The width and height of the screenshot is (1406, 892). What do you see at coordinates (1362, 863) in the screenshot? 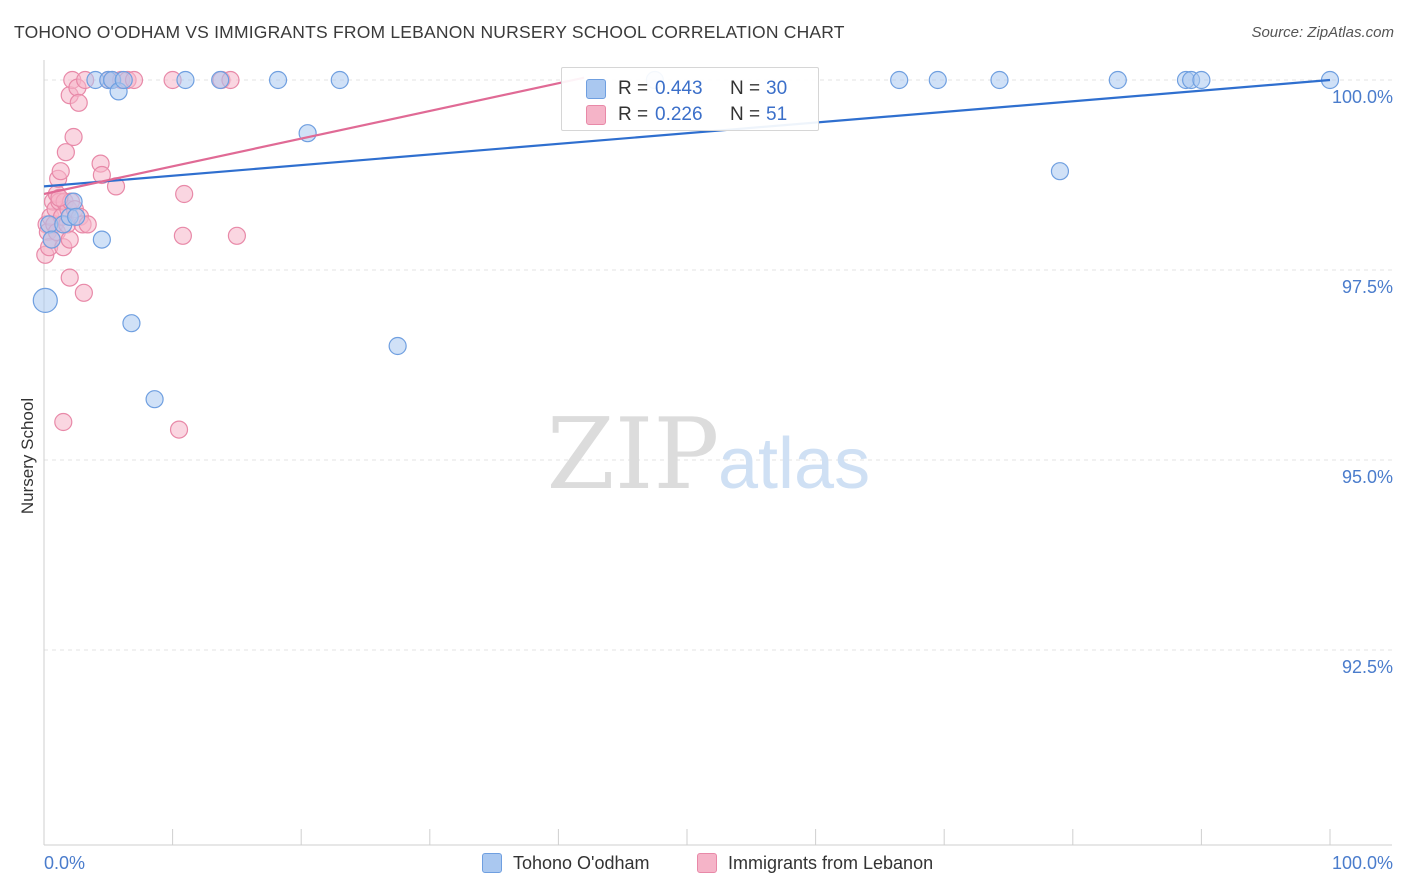
I see `x-tick-label-max: 100.0%` at bounding box center [1362, 863].